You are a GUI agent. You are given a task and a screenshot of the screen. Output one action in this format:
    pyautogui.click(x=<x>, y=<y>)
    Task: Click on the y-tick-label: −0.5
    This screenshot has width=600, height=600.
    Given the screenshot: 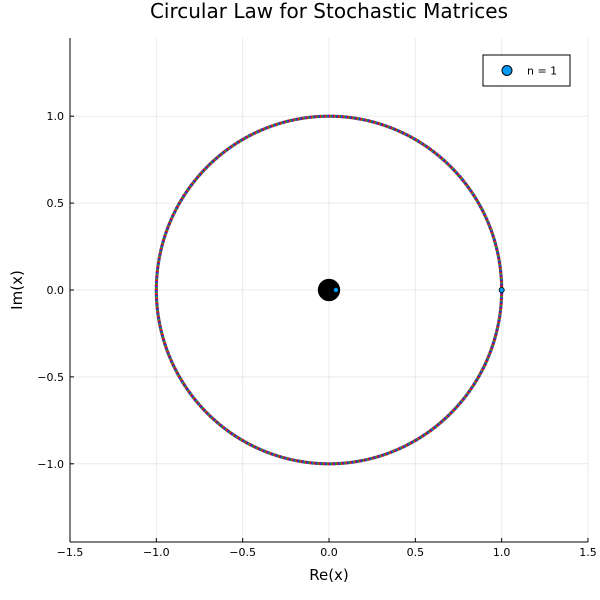 What is the action you would take?
    pyautogui.click(x=50, y=377)
    